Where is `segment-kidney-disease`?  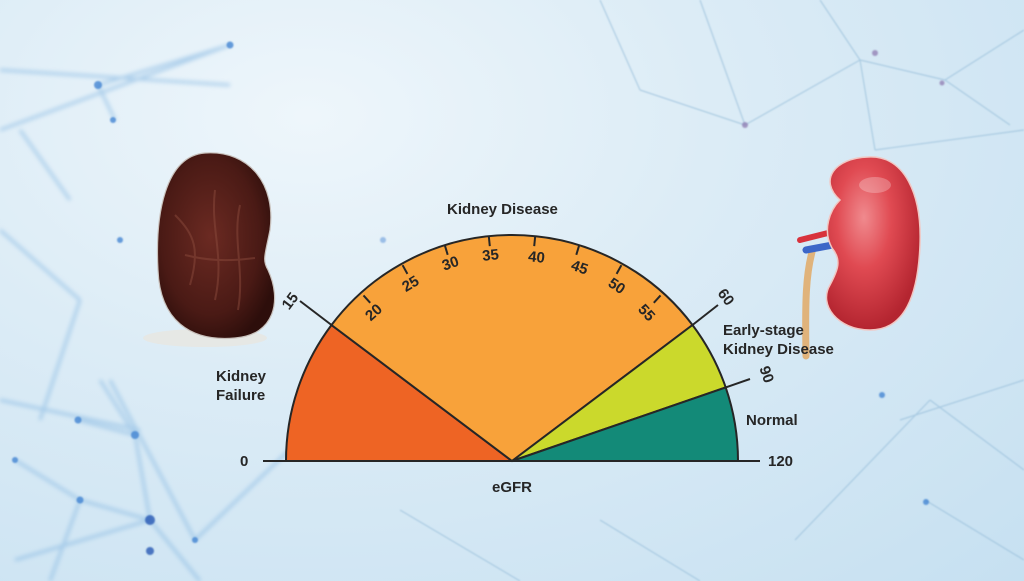 segment-kidney-disease is located at coordinates (512, 348).